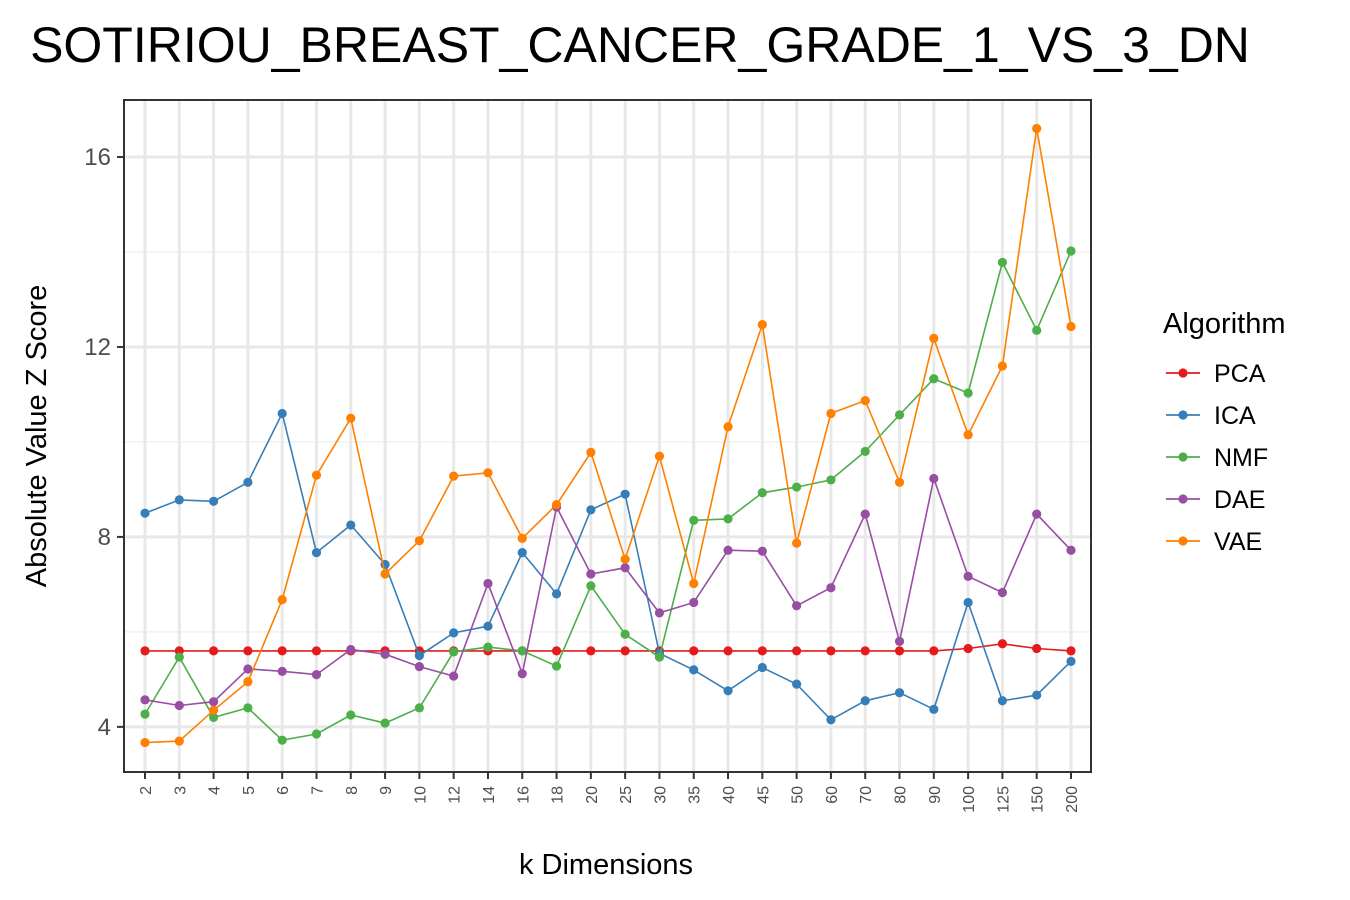 The width and height of the screenshot is (1350, 900). Describe the element at coordinates (832, 795) in the screenshot. I see `x-tick-label: 60` at that location.